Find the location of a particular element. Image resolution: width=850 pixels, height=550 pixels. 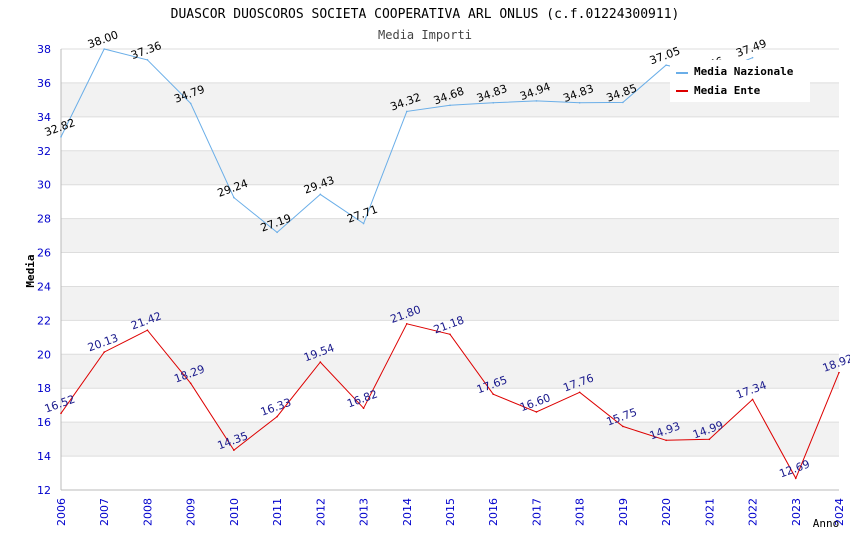

x-tick-label: 2006 is located at coordinates (61, 512).